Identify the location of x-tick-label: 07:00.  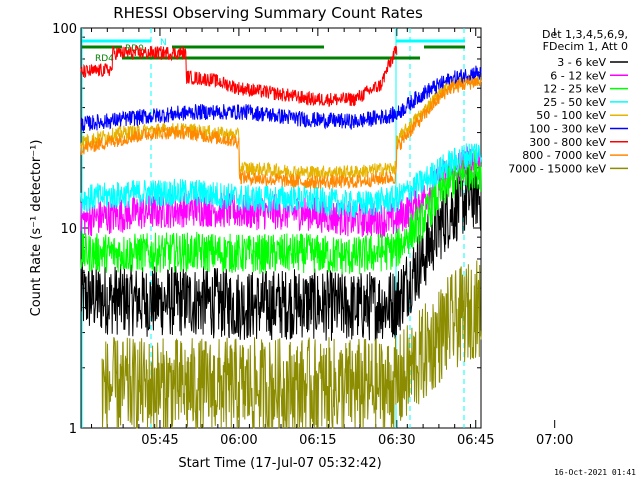
(554, 440).